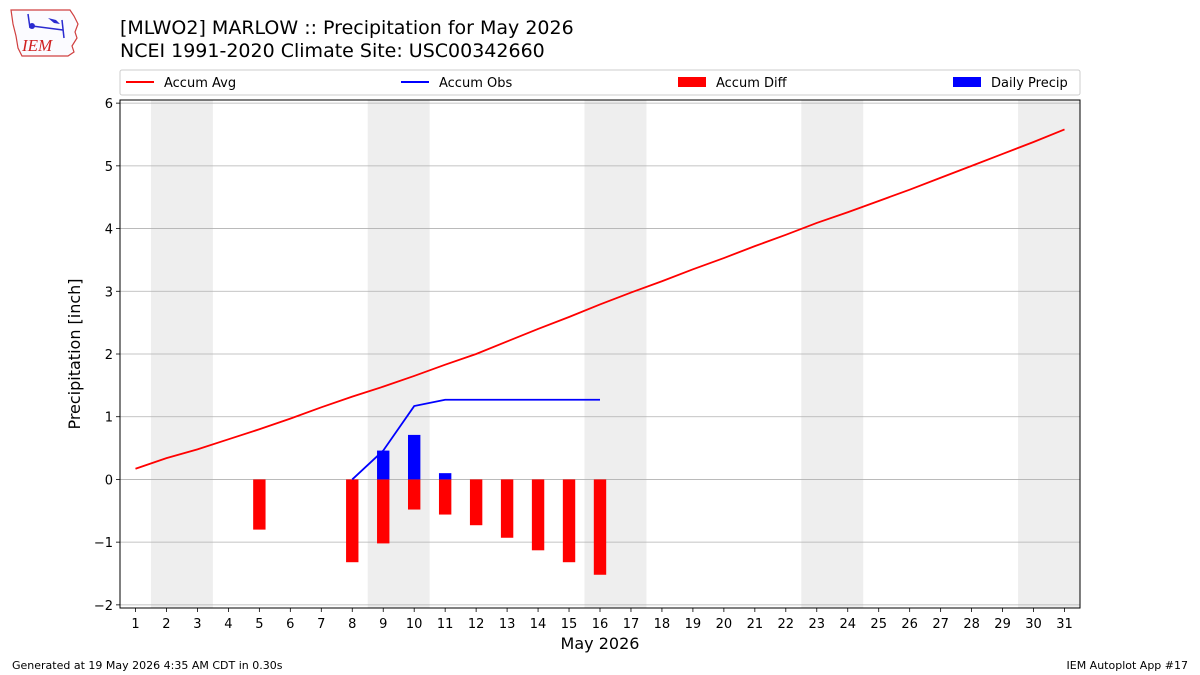 The image size is (1200, 675). What do you see at coordinates (600, 82) in the screenshot?
I see `legend-box` at bounding box center [600, 82].